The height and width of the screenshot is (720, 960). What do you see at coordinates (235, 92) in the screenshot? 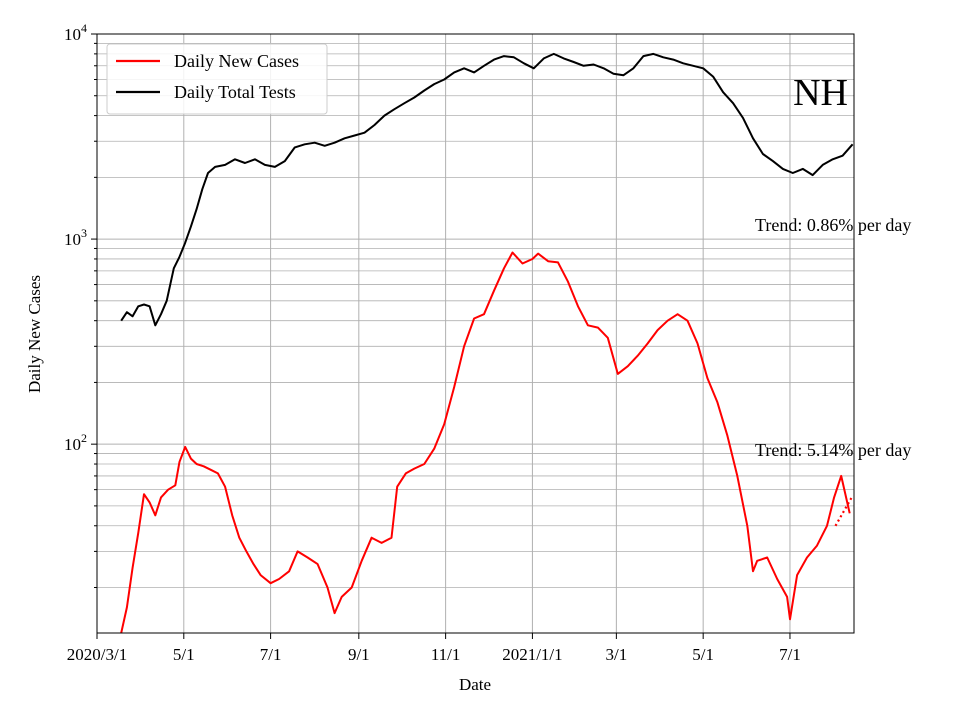
I see `legend-label-daily-total-tests: Daily Total Tests` at bounding box center [235, 92].